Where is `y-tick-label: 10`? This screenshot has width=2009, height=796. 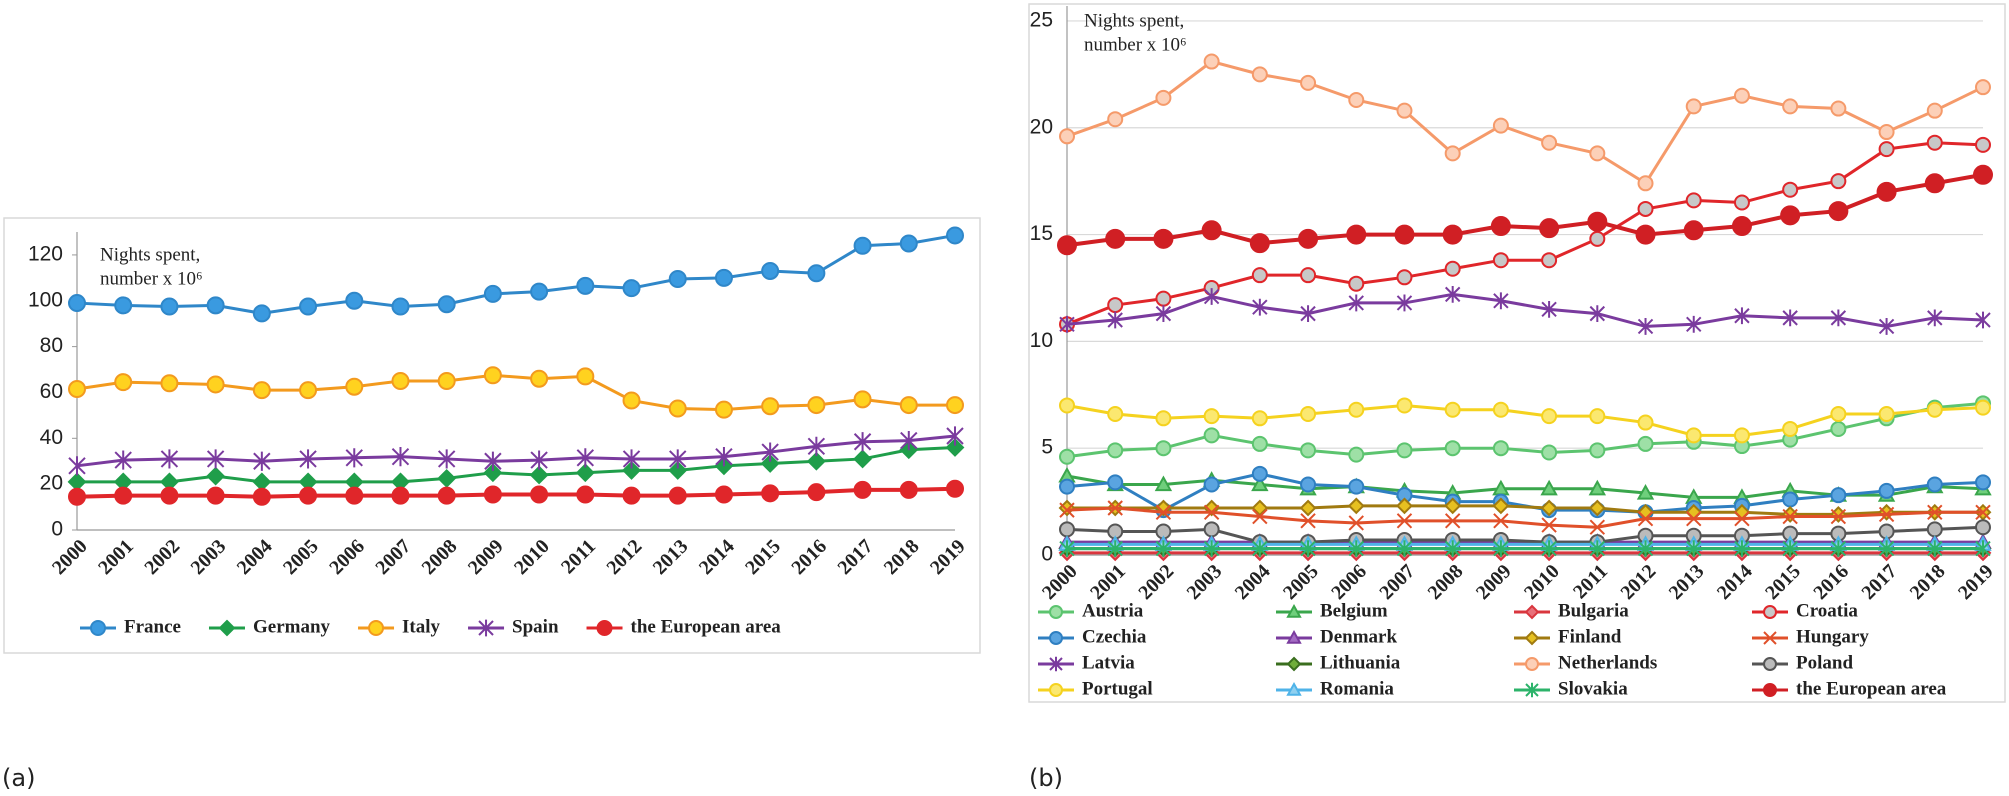
y-tick-label: 10 is located at coordinates (1041, 340).